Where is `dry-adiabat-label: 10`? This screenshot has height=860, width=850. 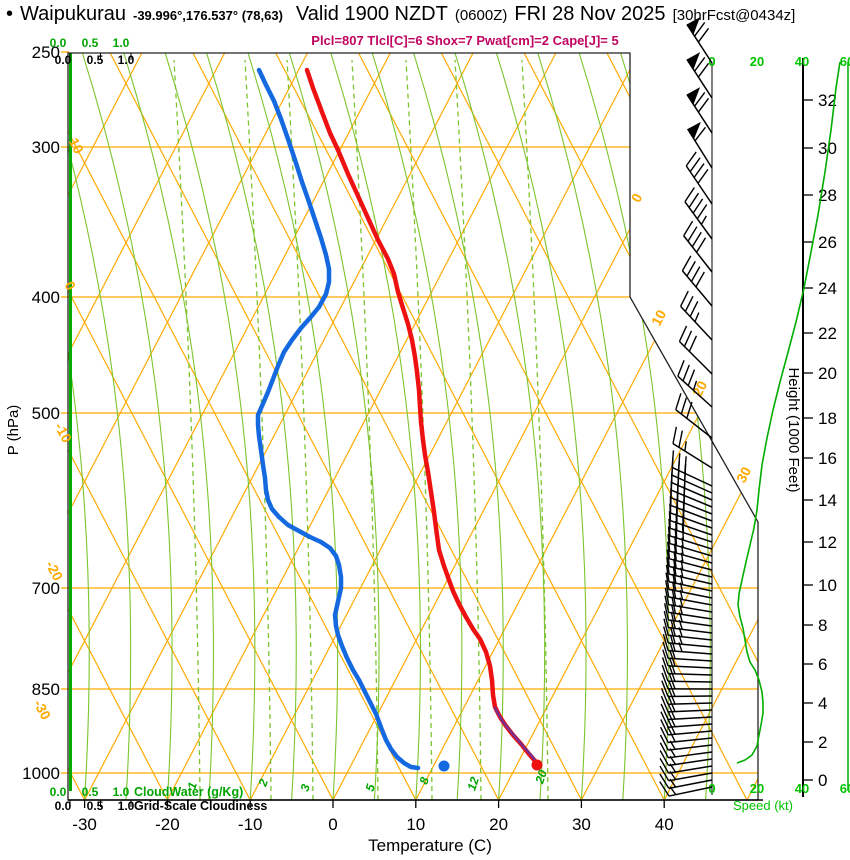
dry-adiabat-label: 10 is located at coordinates (77, 145).